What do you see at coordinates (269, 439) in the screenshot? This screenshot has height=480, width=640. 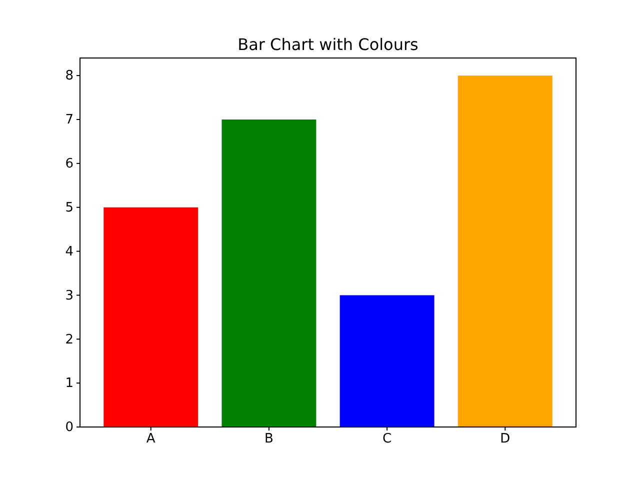 I see `x-tick-label: B` at bounding box center [269, 439].